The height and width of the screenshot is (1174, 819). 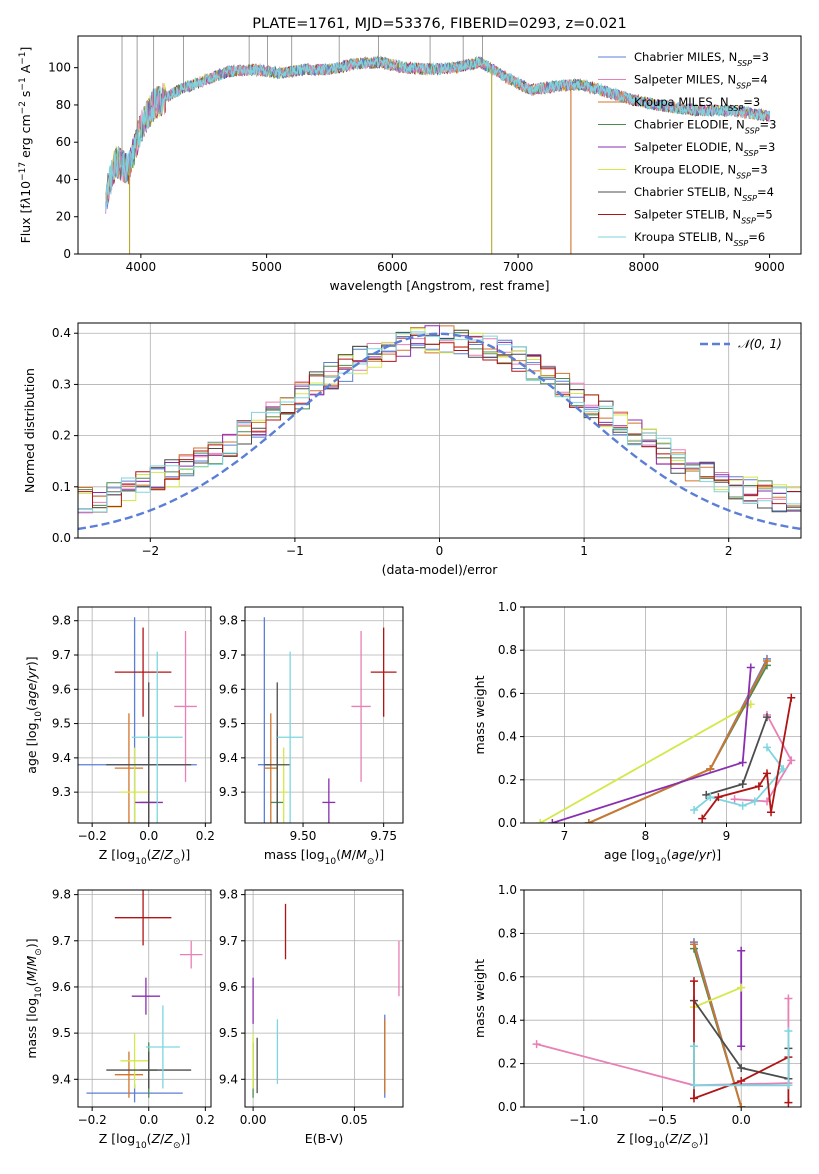 What do you see at coordinates (705, 127) in the screenshot?
I see `legend-label: Chabrier ELODIE, NSSP=3` at bounding box center [705, 127].